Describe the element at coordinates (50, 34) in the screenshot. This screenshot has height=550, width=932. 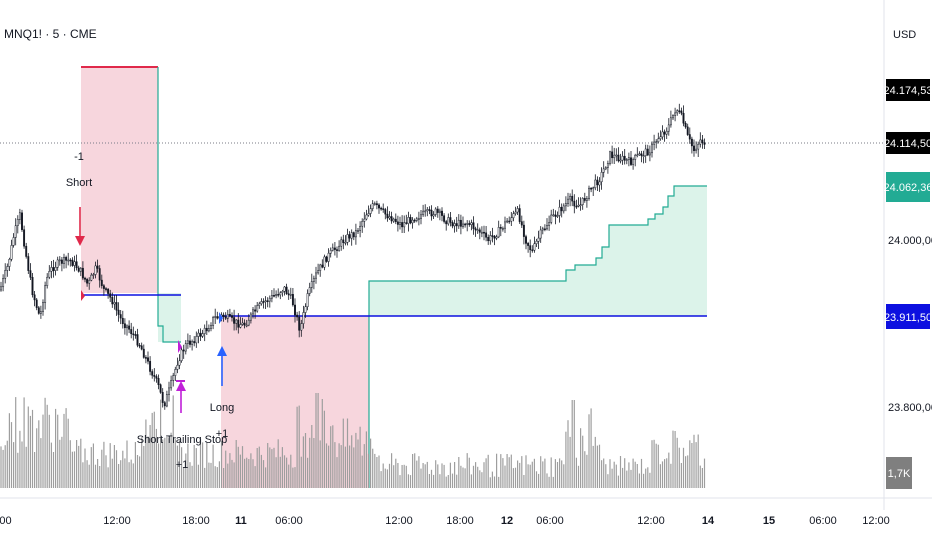
I see `symbol-title: MNQ1! · 5 · CME` at that location.